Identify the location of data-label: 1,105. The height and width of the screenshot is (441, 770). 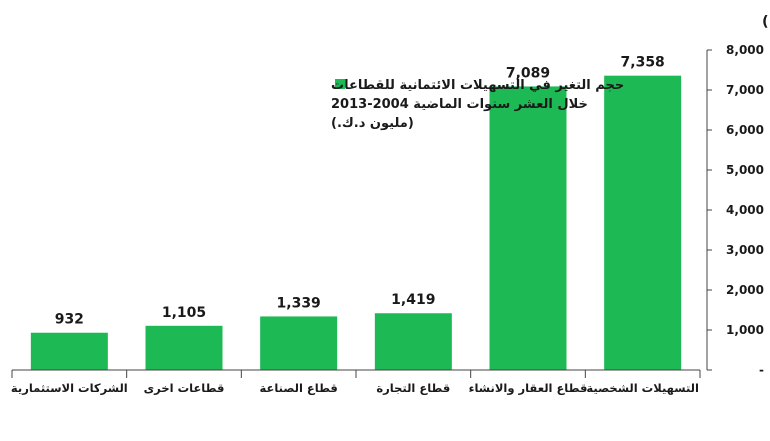
(184, 313).